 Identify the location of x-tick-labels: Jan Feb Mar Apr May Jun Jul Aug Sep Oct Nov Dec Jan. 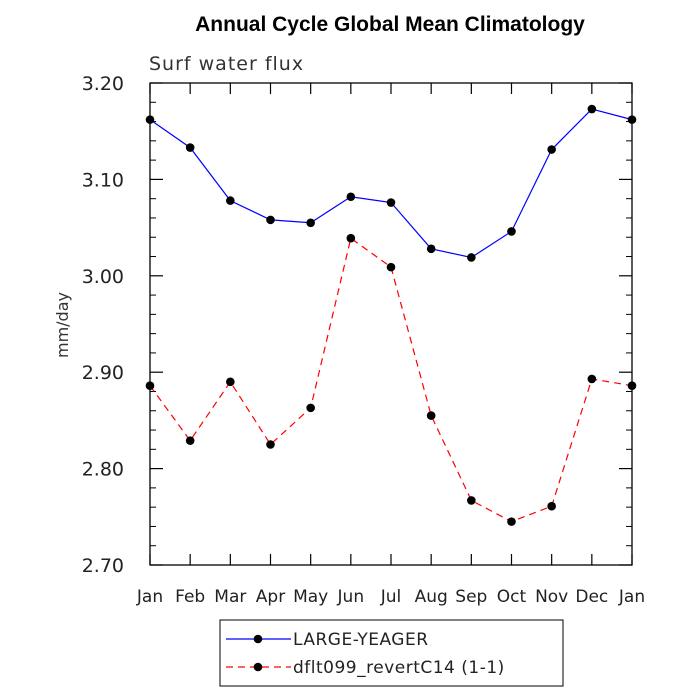
(390, 597).